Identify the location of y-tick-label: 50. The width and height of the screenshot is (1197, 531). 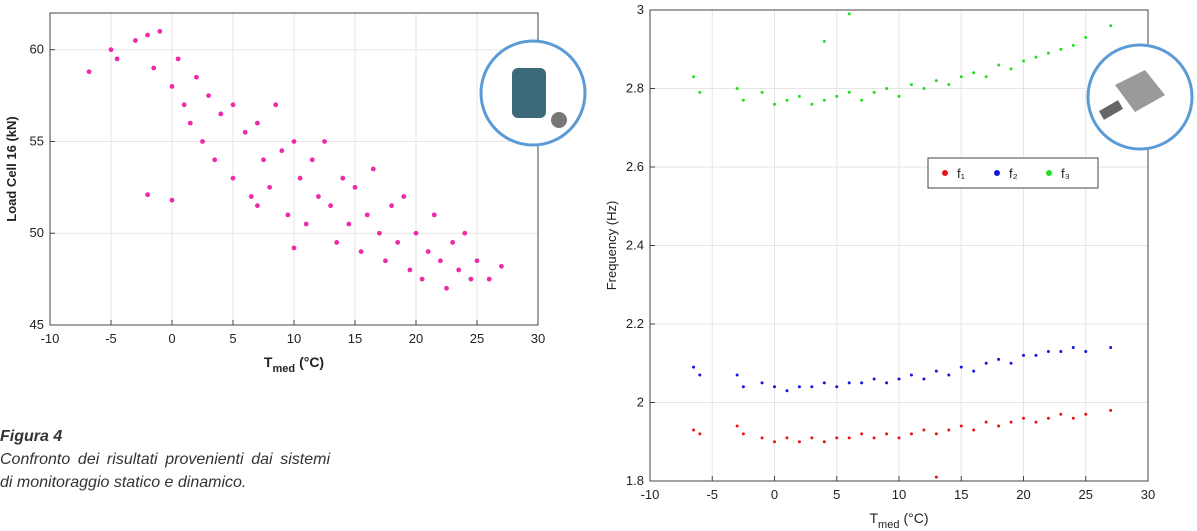
(37, 232).